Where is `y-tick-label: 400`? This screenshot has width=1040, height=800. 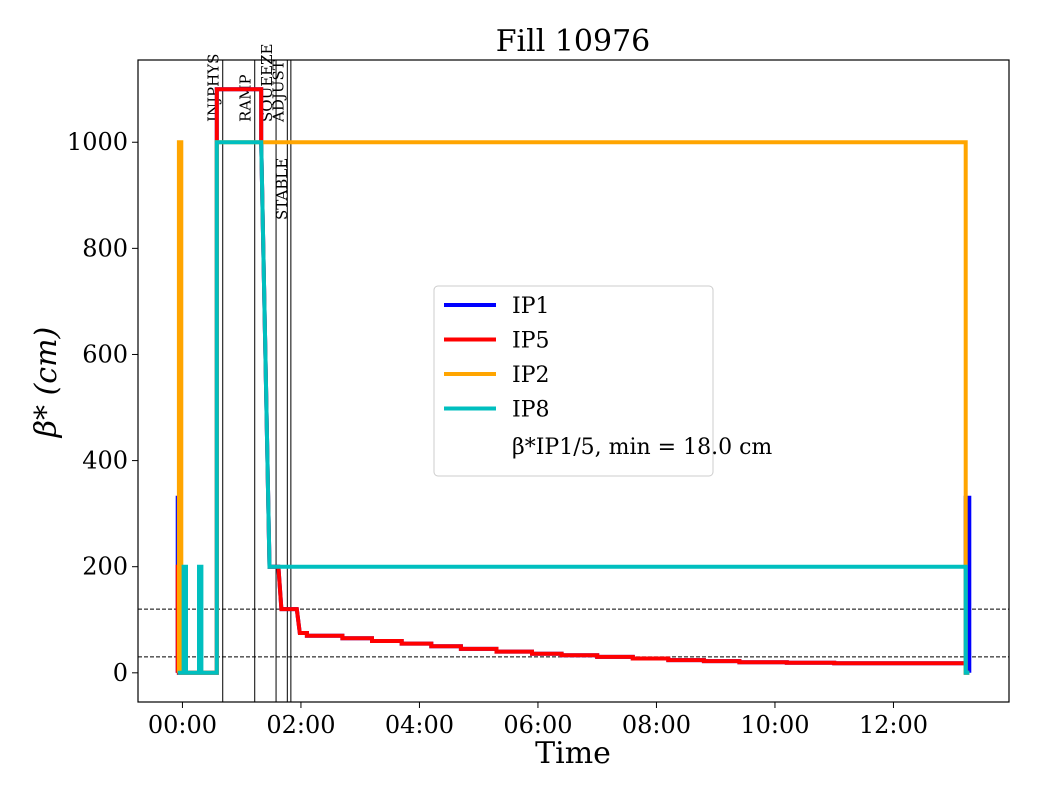 y-tick-label: 400 is located at coordinates (105, 461).